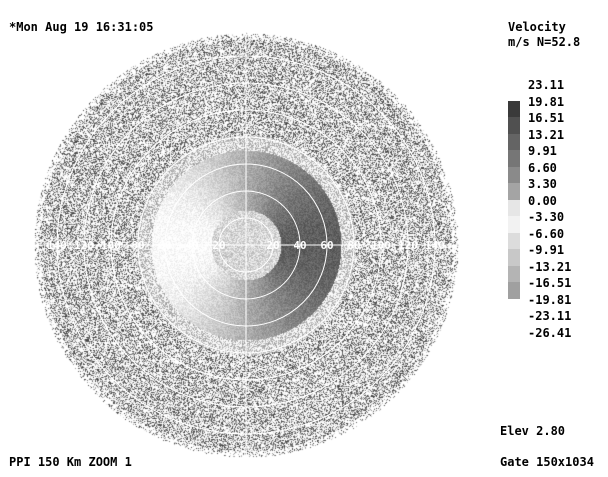 This screenshot has height=477, width=608. I want to click on legend-label: -19.81, so click(550, 299).